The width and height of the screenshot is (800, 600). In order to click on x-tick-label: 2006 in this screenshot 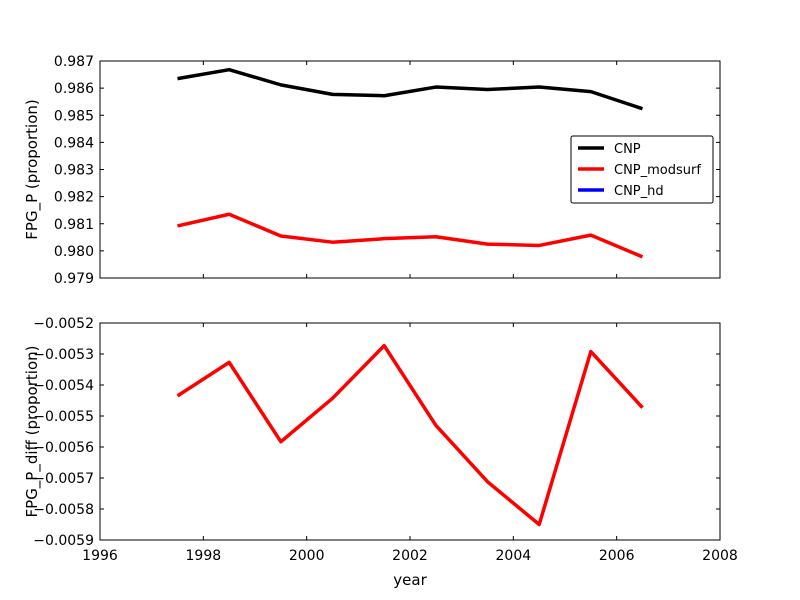, I will do `click(617, 556)`.